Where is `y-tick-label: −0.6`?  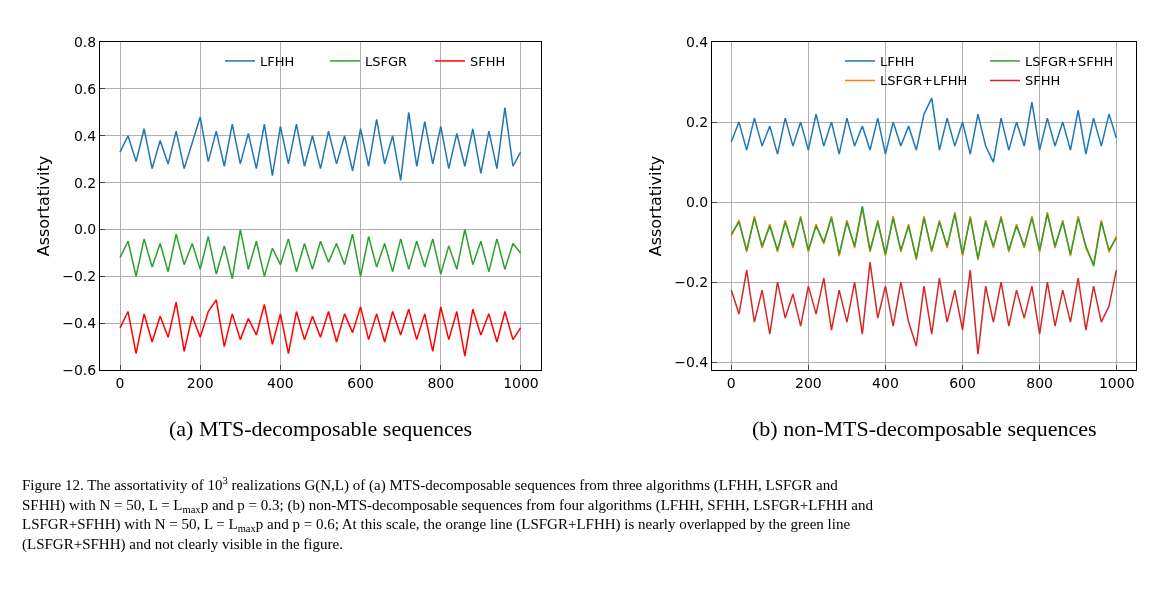
y-tick-label: −0.6 is located at coordinates (79, 370).